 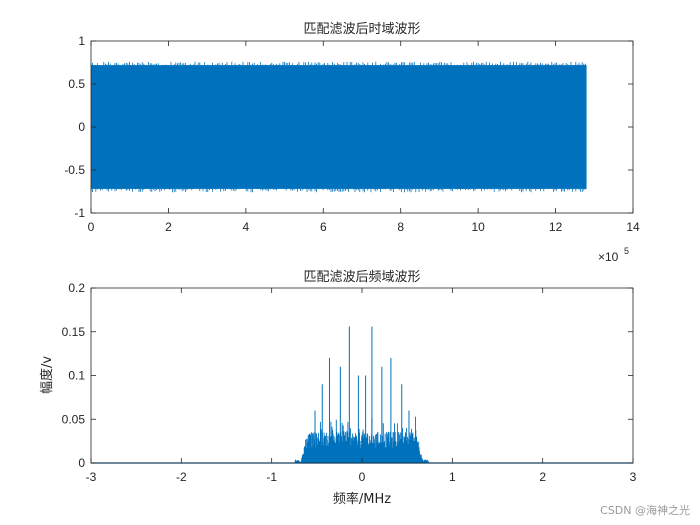 What do you see at coordinates (361, 29) in the screenshot?
I see `time-domain-title: 匹配滤波后时域波形` at bounding box center [361, 29].